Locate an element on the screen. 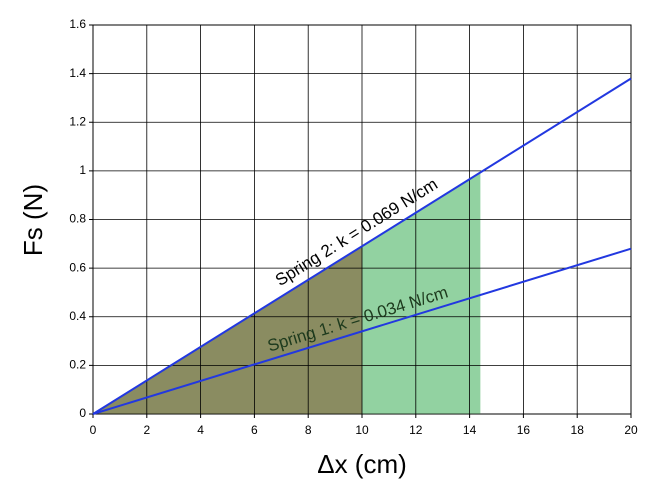  y-tick-label: 0.4 is located at coordinates (77, 316).